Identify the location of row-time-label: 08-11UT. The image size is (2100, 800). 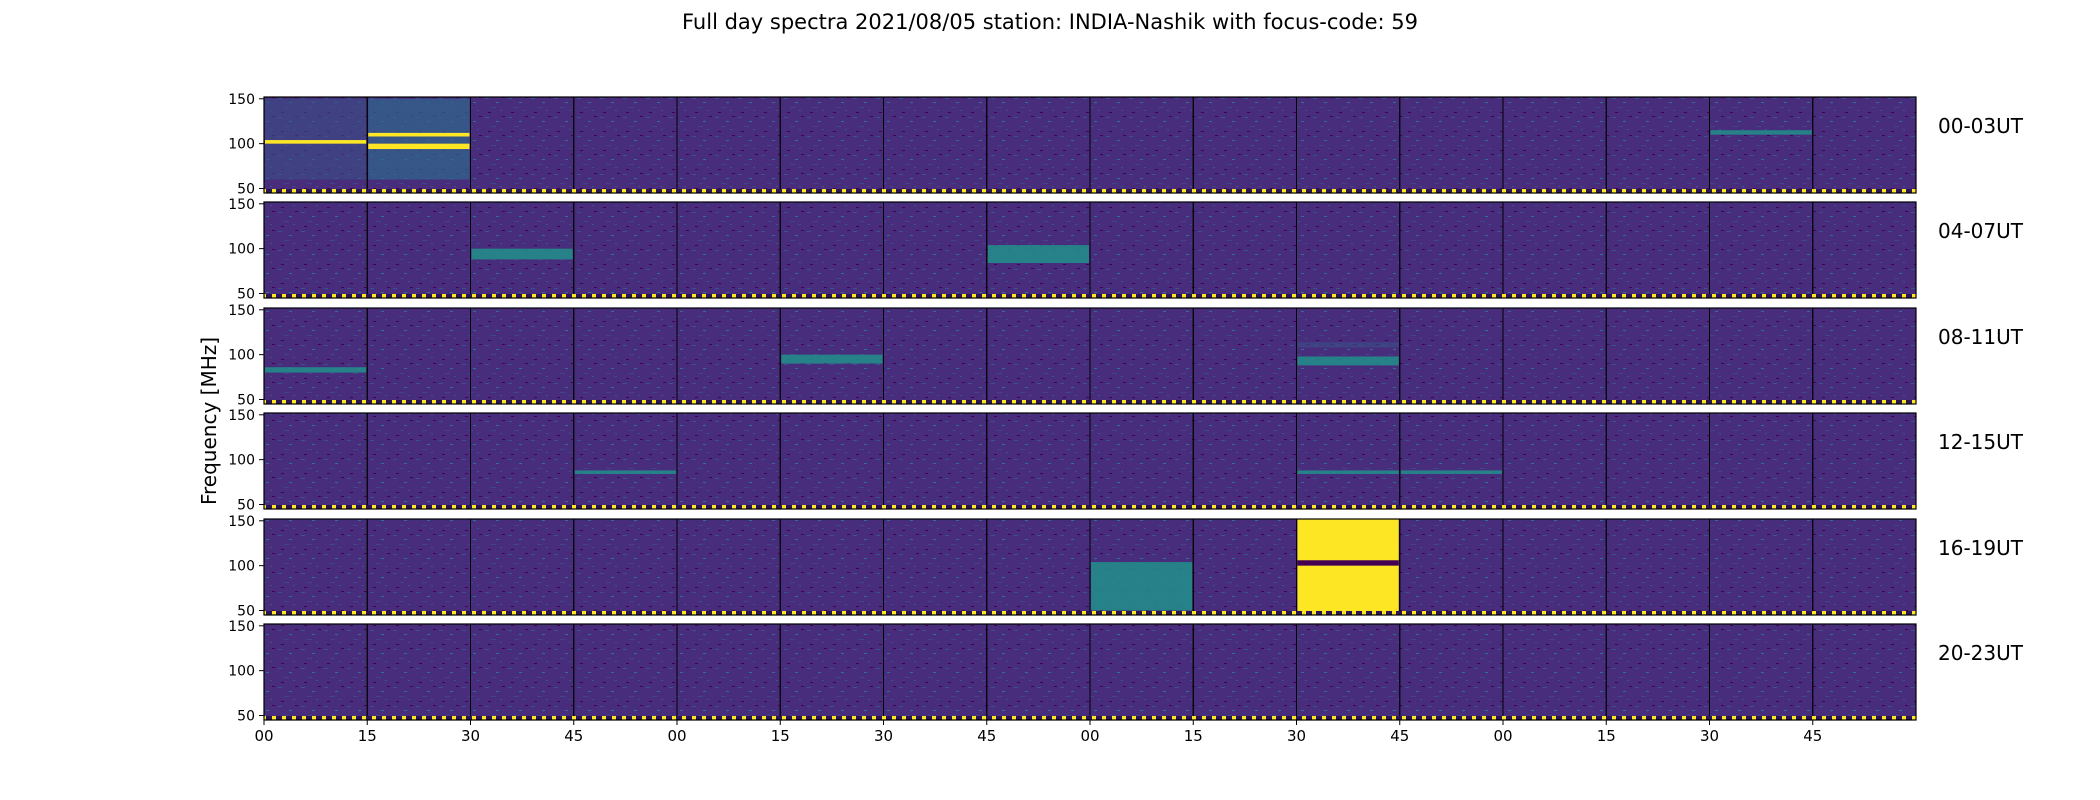
(1981, 337).